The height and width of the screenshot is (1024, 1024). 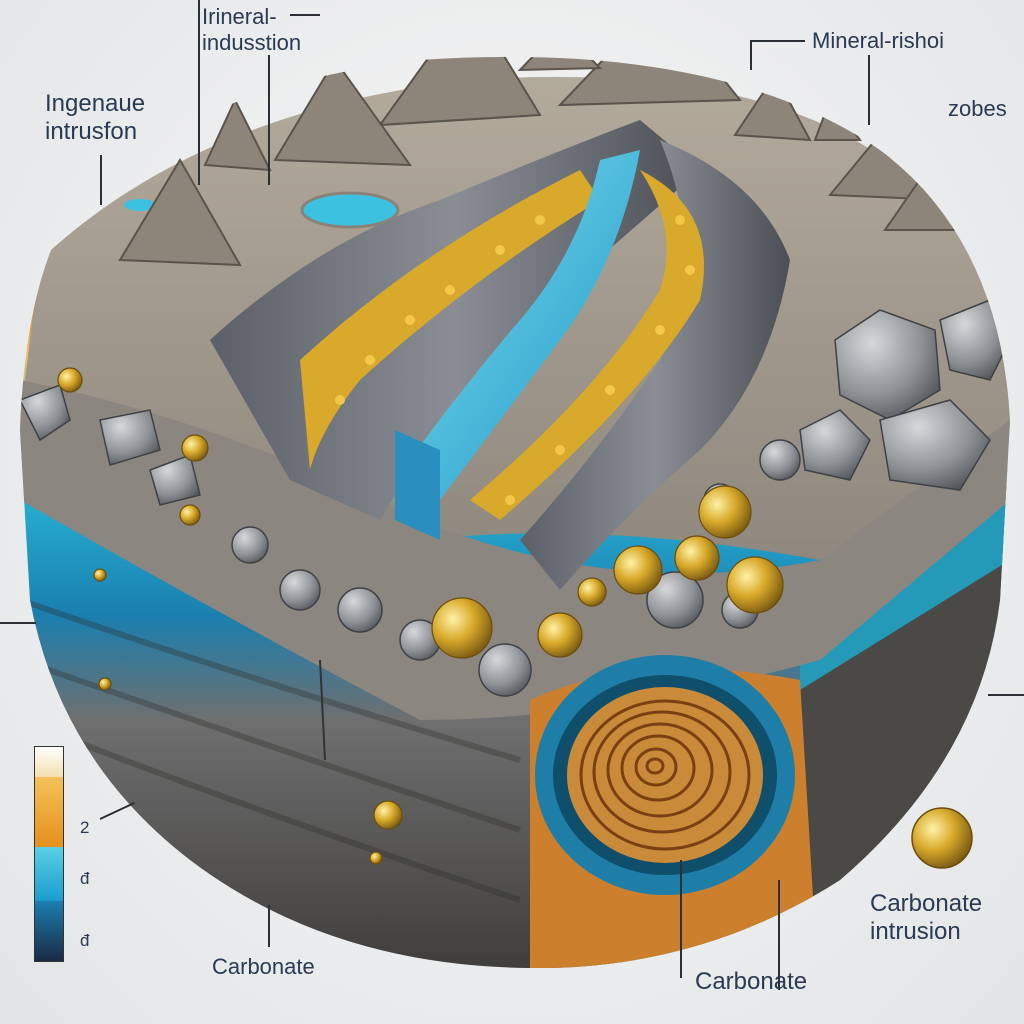 What do you see at coordinates (926, 917) in the screenshot?
I see `label-carbonate-intrusion: Carbonate intrusion` at bounding box center [926, 917].